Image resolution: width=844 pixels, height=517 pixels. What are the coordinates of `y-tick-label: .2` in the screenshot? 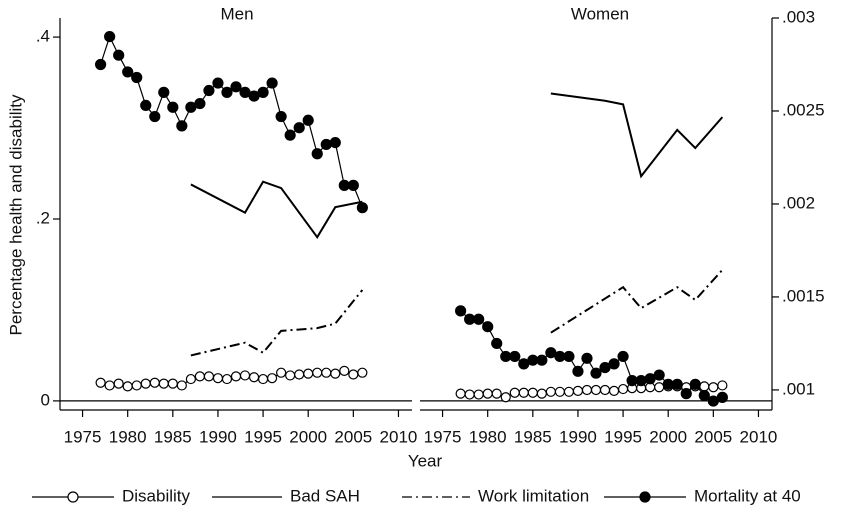 It's located at (43, 217).